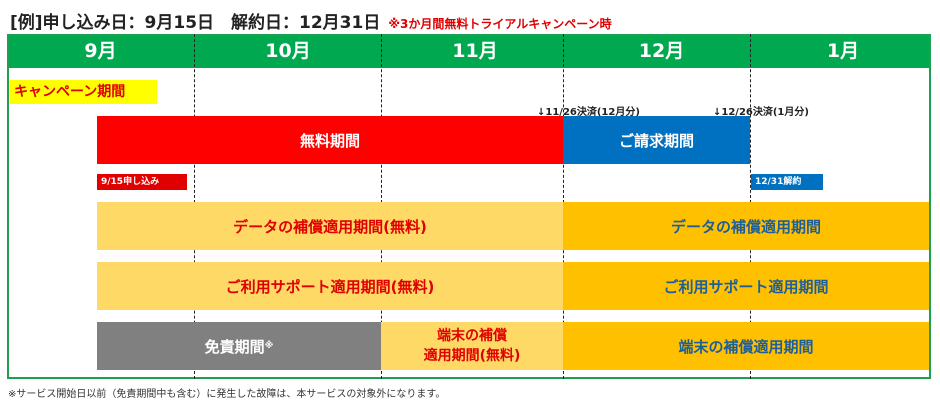 The image size is (940, 407). Describe the element at coordinates (761, 112) in the screenshot. I see `payment-note: ↓12/26決済(1月分)` at that location.